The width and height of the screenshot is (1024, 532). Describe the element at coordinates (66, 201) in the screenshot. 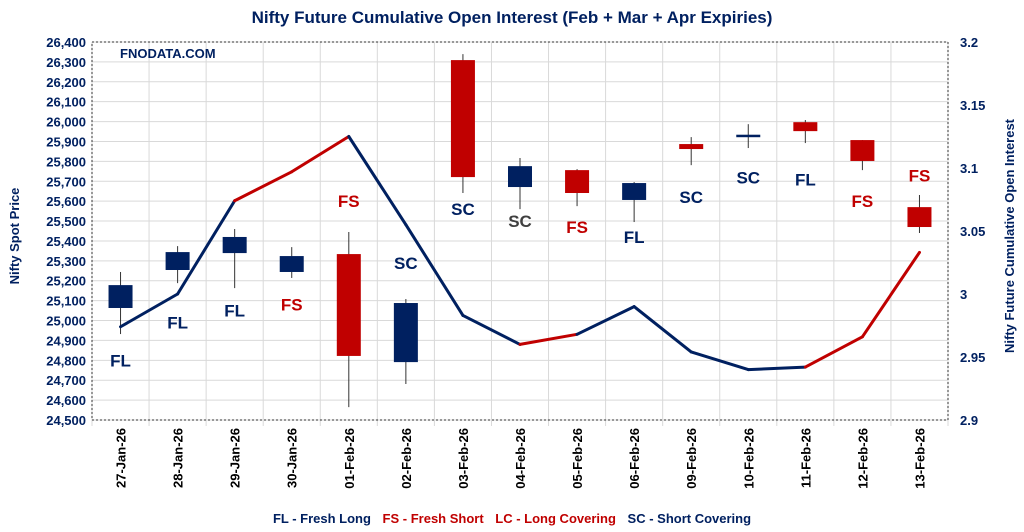

I see `y-tick-label: 25,600` at that location.